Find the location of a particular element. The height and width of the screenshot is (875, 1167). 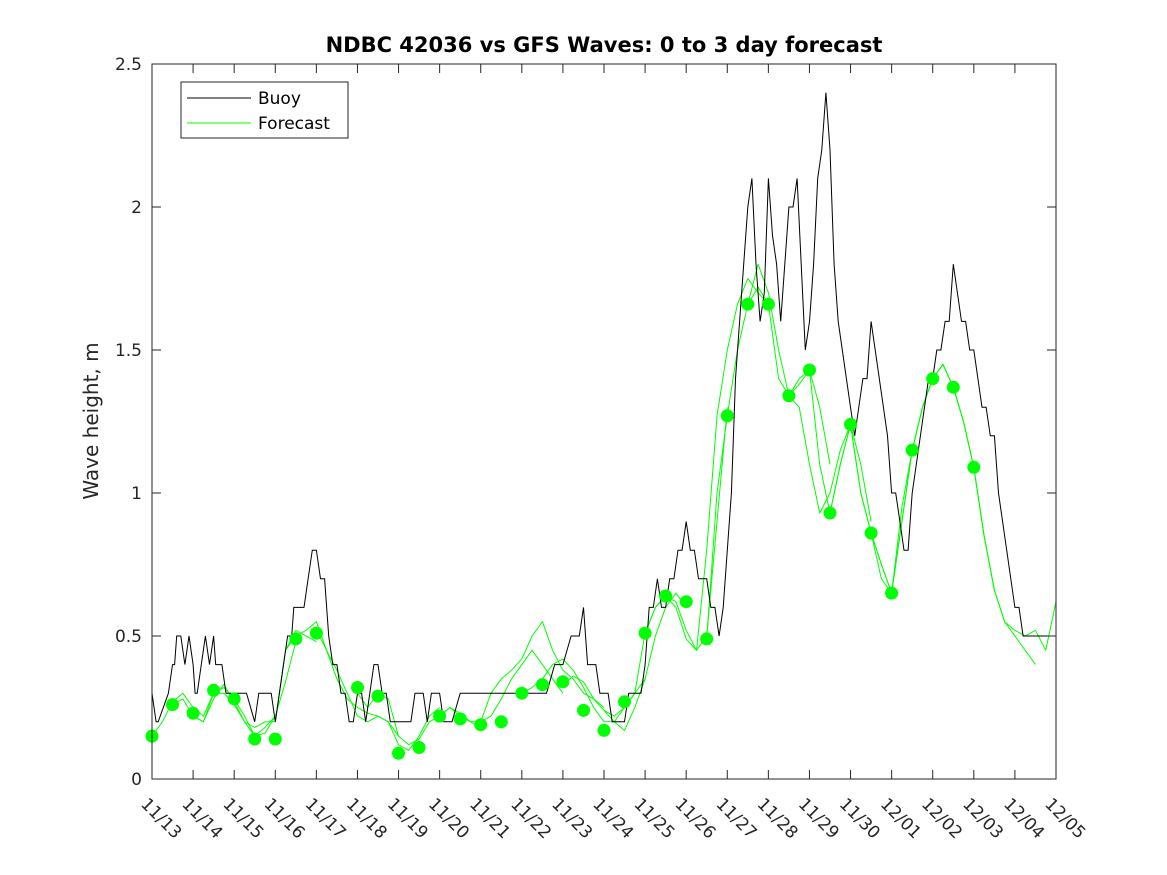

y-tick-label: 2.5 is located at coordinates (128, 65).